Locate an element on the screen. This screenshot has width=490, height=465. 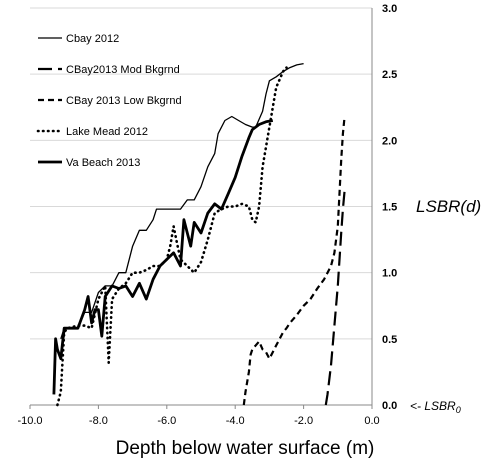
y-tick-label: 0.0 is located at coordinates (389, 406).